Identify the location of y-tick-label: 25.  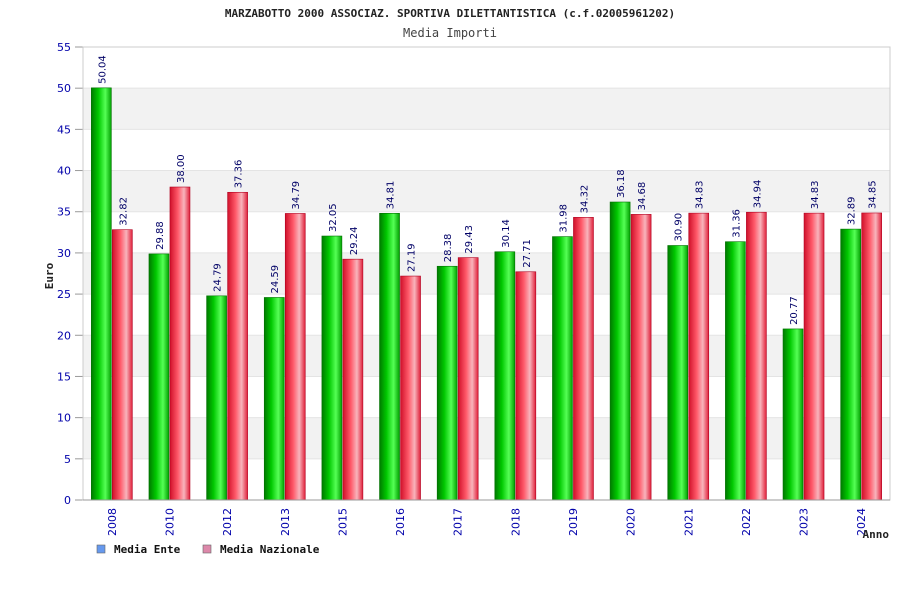
(64, 294).